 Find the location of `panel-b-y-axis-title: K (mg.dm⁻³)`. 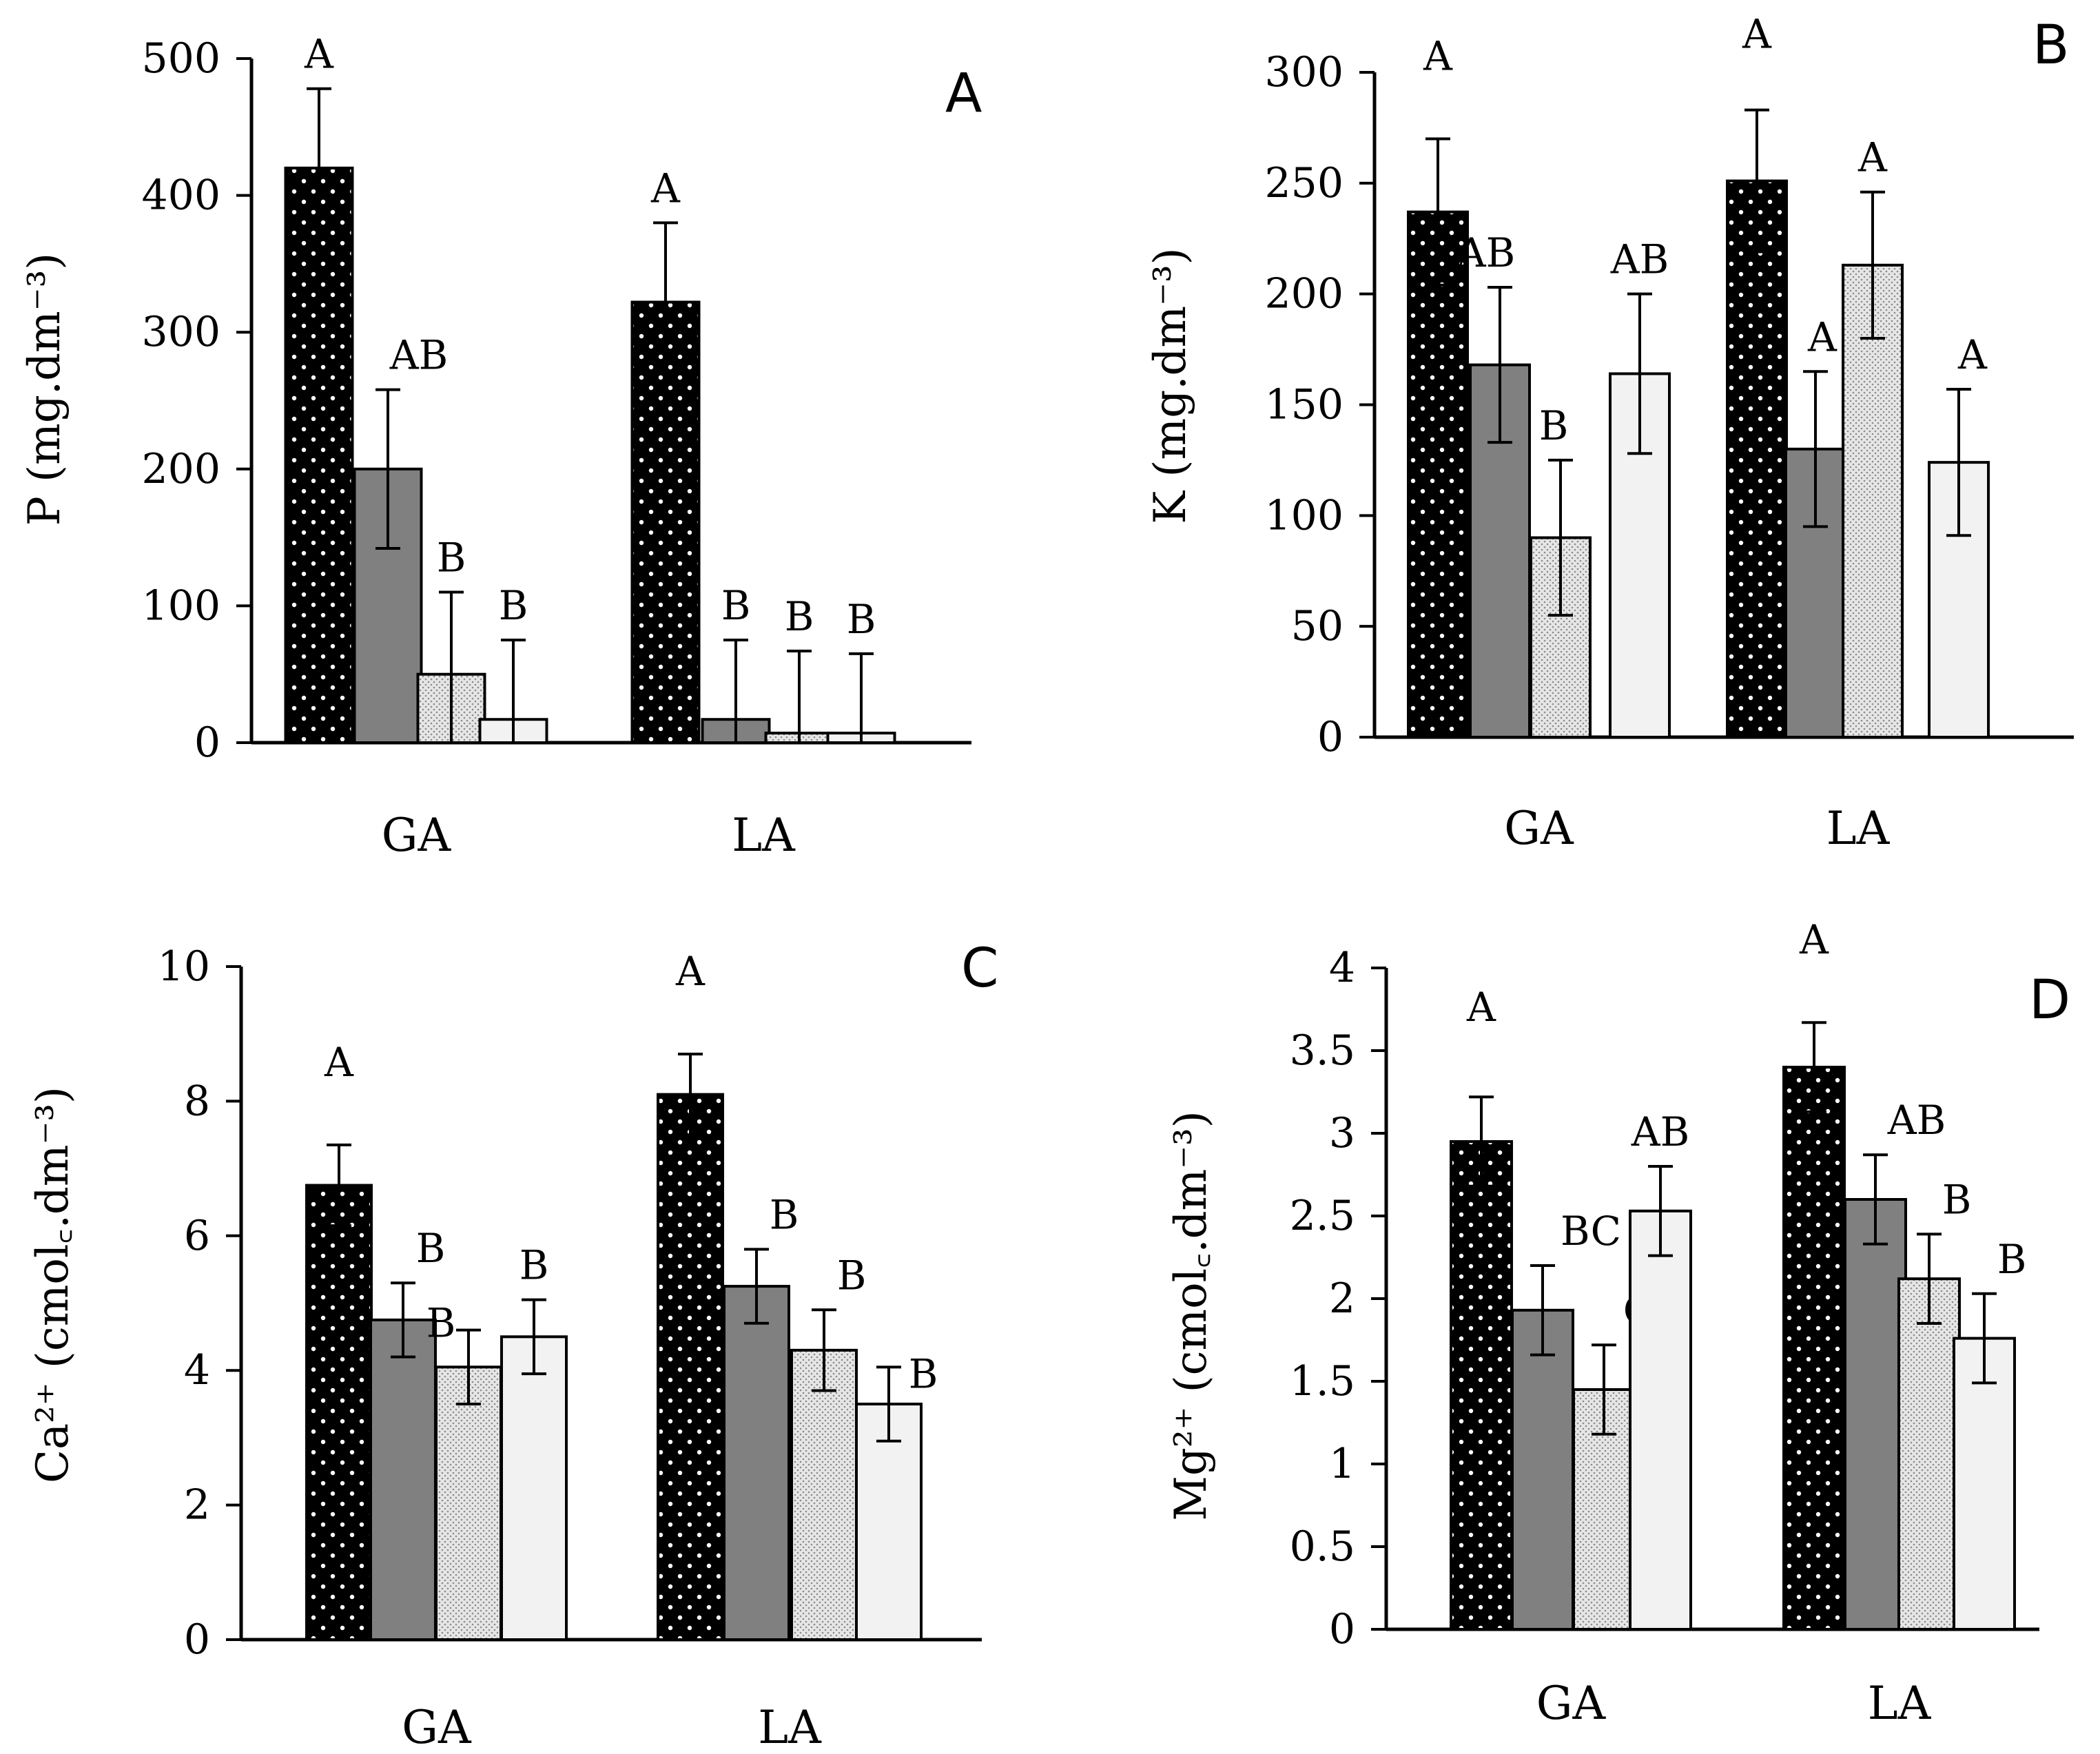

panel-b-y-axis-title: K (mg.dm⁻³) is located at coordinates (1170, 385).